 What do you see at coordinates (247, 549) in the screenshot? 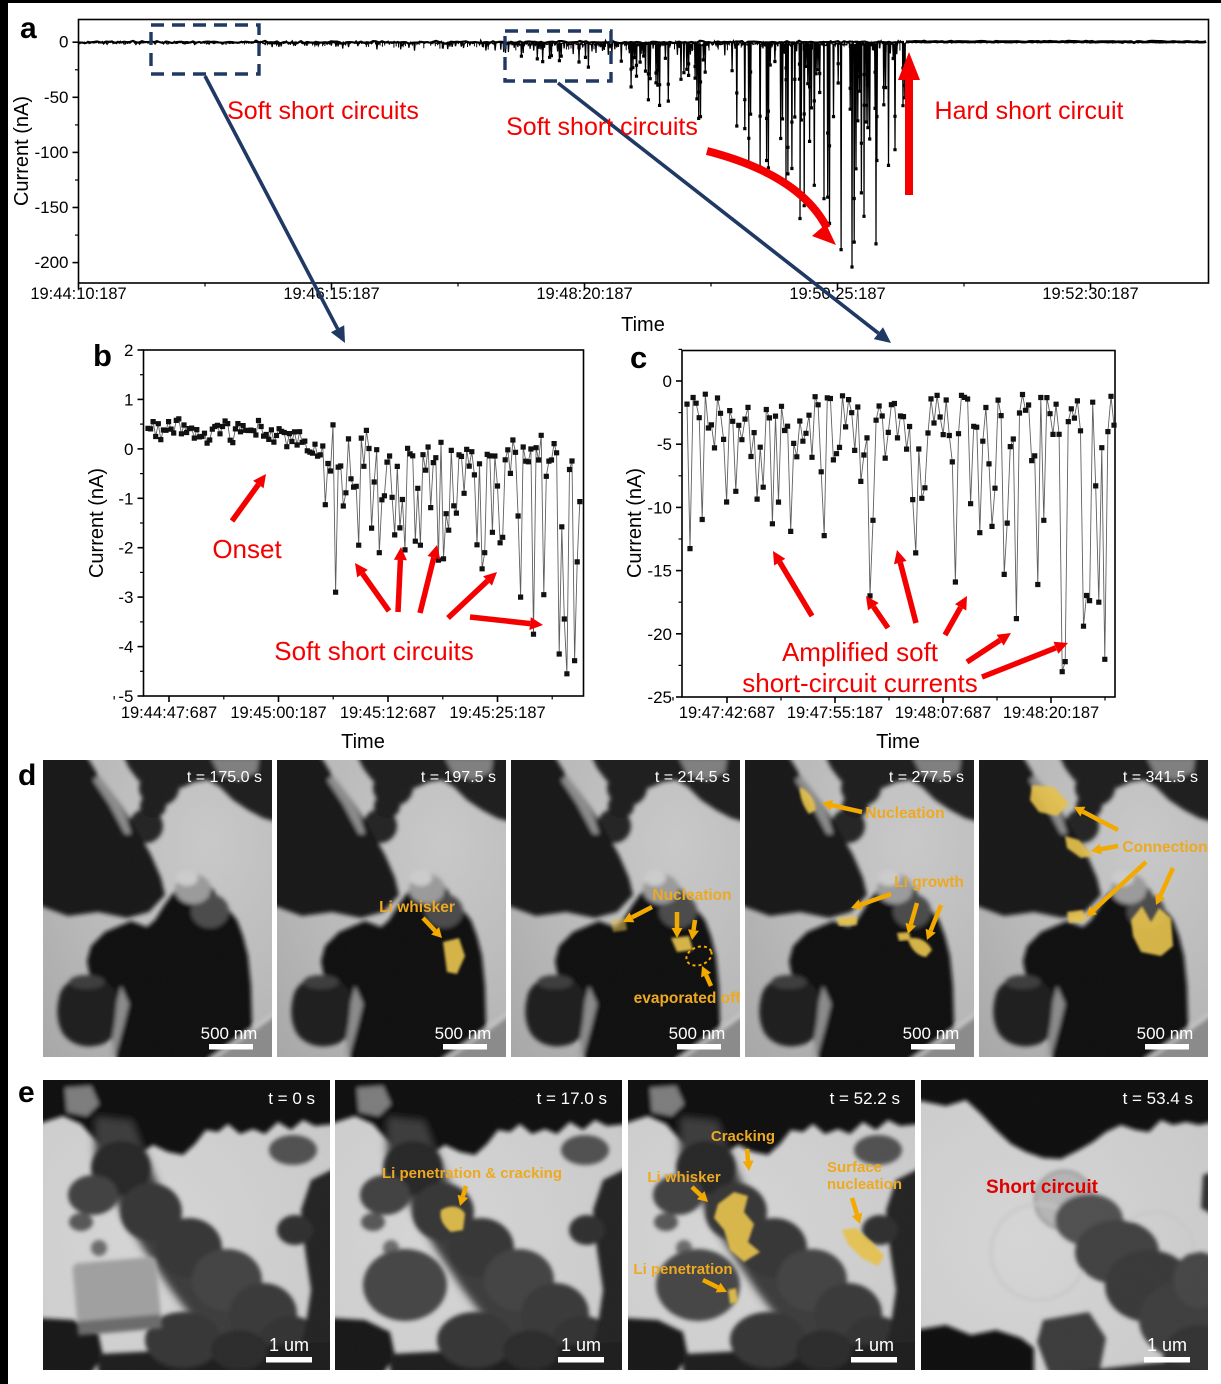
I see `svg-text: Onset` at bounding box center [247, 549].